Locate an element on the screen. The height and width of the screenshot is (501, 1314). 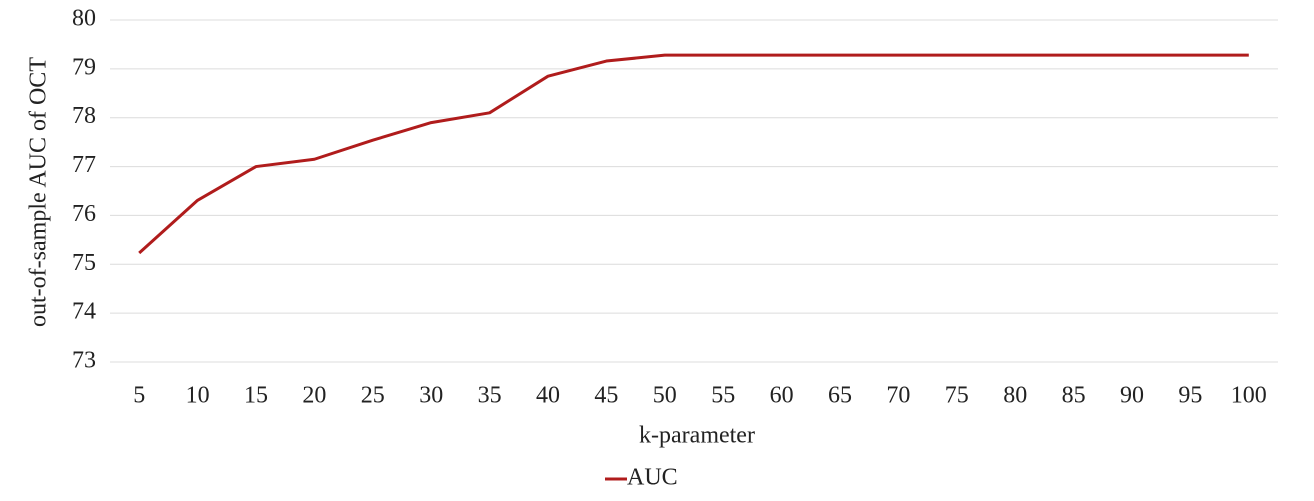
x-tick-label: 70 is located at coordinates (898, 396).